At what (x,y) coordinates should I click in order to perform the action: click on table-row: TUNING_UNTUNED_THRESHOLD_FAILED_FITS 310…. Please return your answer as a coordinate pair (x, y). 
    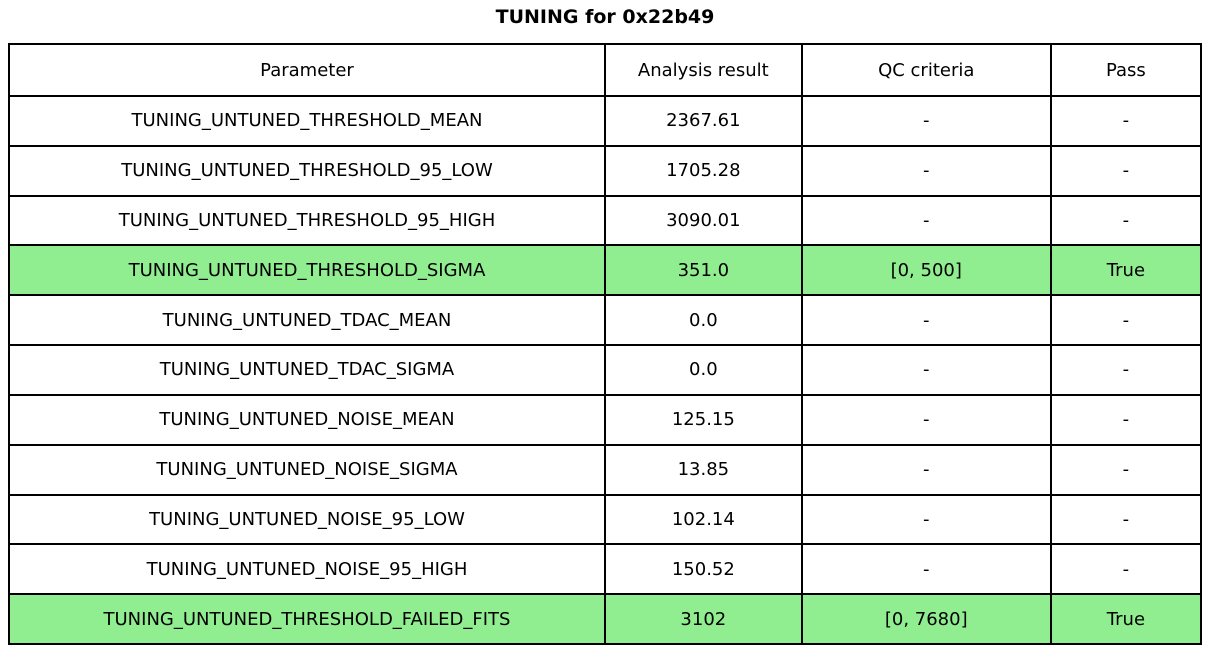
    Looking at the image, I should click on (605, 619).